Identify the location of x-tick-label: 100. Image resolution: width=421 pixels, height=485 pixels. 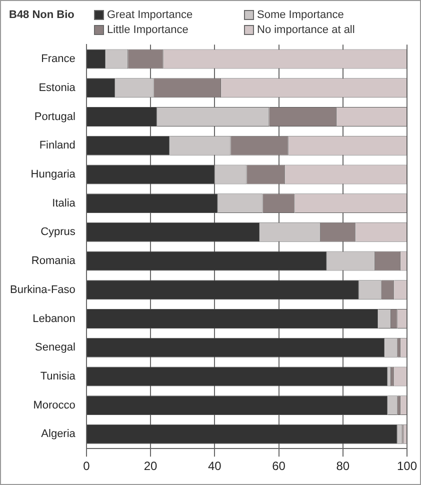
(407, 466).